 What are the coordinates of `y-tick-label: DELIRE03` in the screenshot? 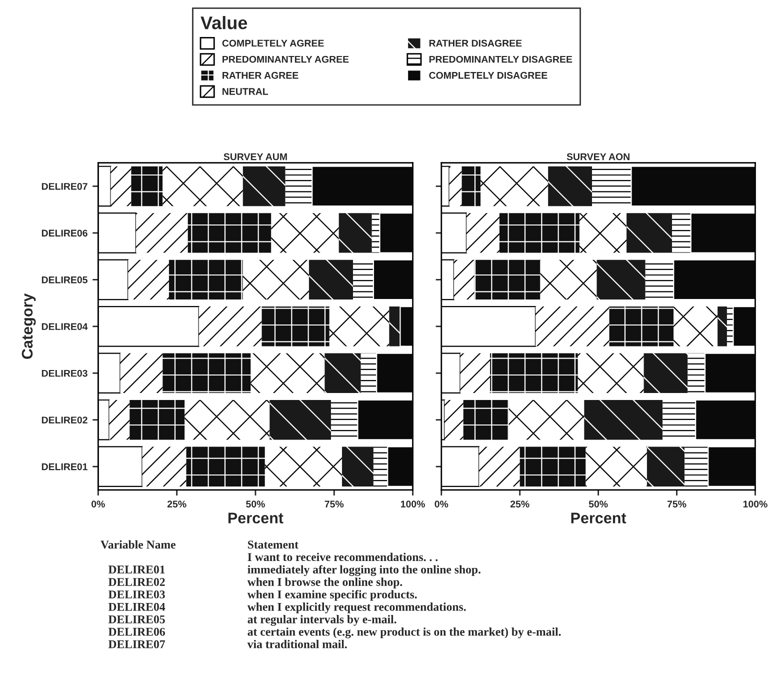 It's located at (65, 373).